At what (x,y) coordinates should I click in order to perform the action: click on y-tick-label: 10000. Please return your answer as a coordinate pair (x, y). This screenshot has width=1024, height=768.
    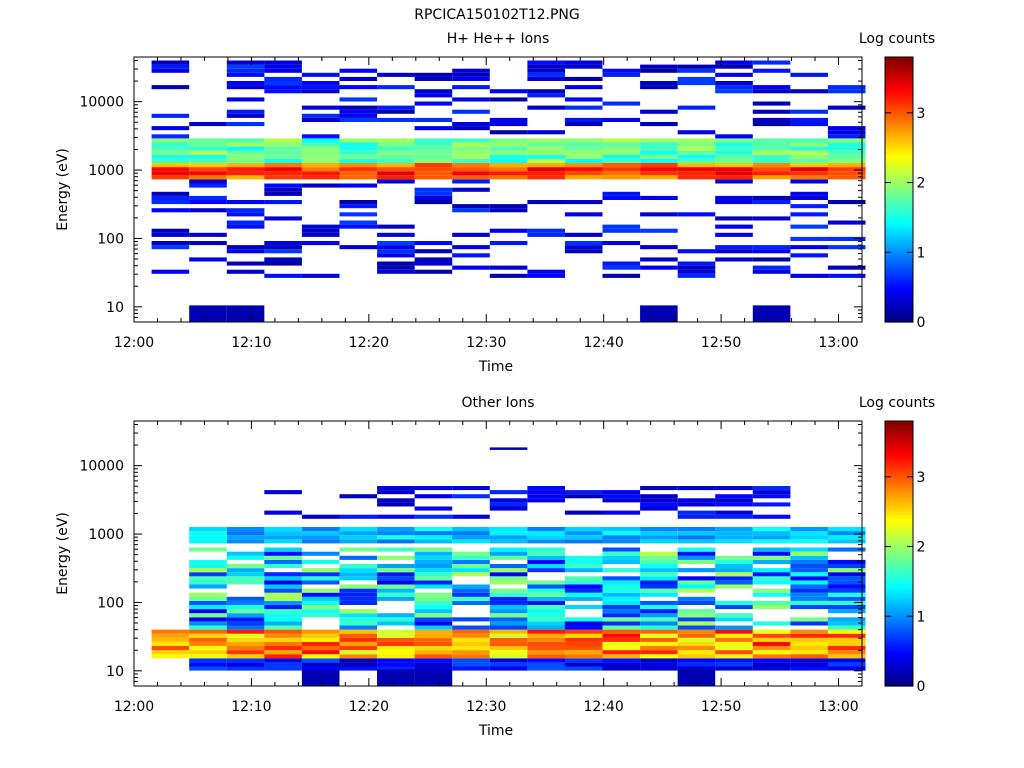
    Looking at the image, I should click on (101, 103).